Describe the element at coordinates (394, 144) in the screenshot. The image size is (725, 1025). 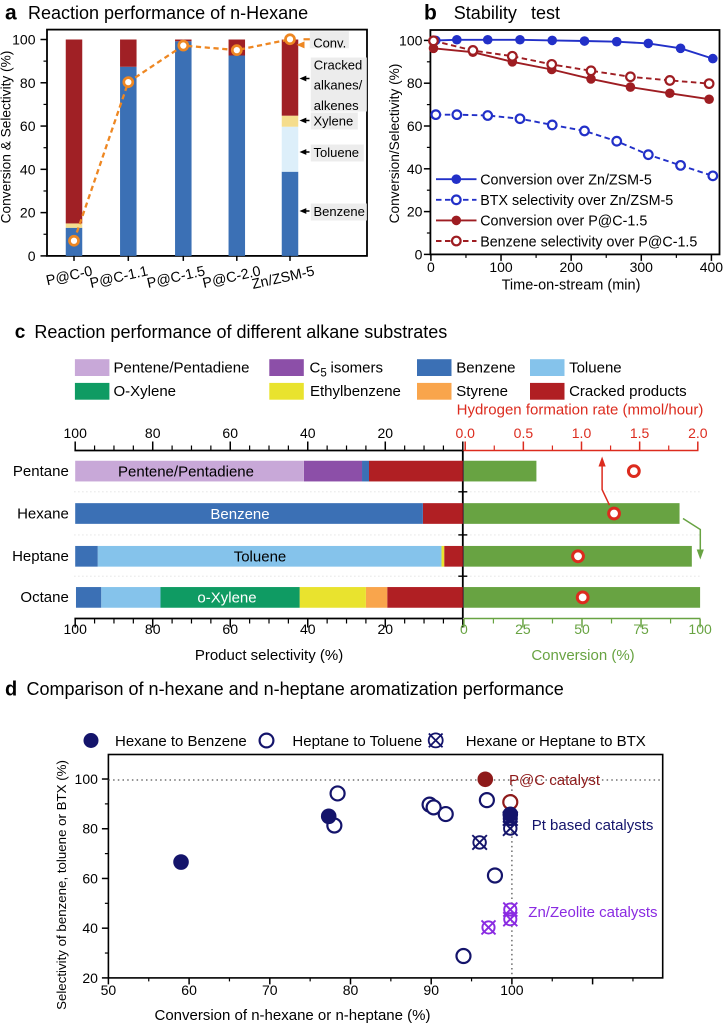
I see `svg-text: Conversion/Selectivity (%)` at that location.